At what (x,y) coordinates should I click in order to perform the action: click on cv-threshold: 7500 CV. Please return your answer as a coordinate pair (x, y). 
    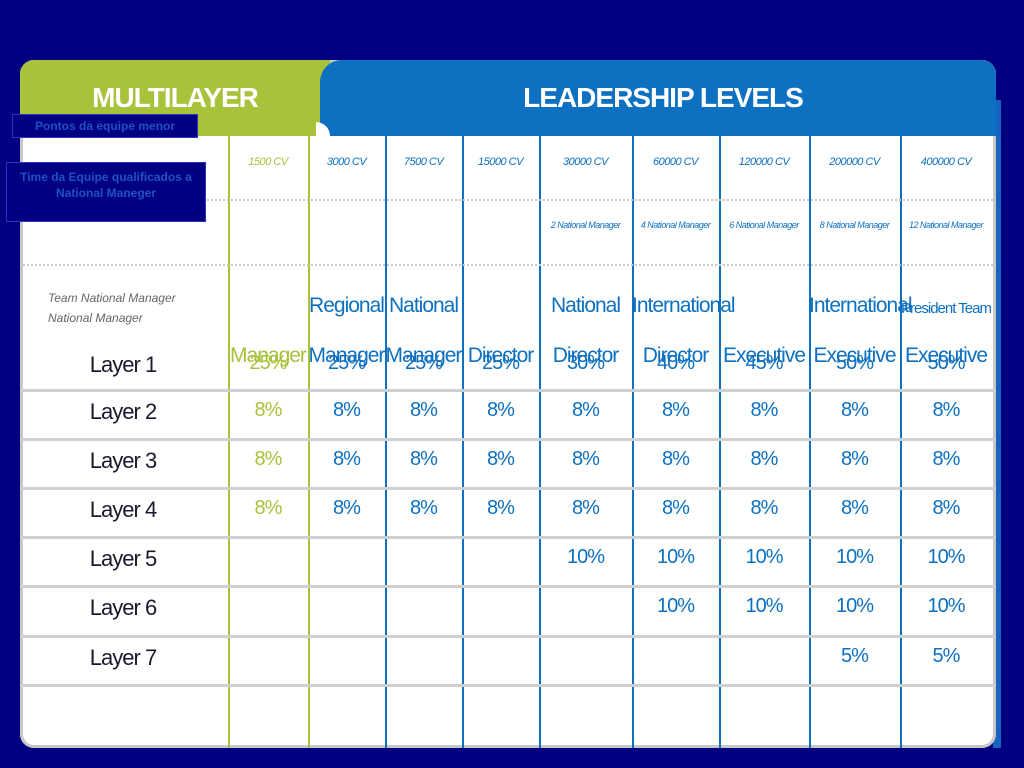
    Looking at the image, I should click on (423, 162).